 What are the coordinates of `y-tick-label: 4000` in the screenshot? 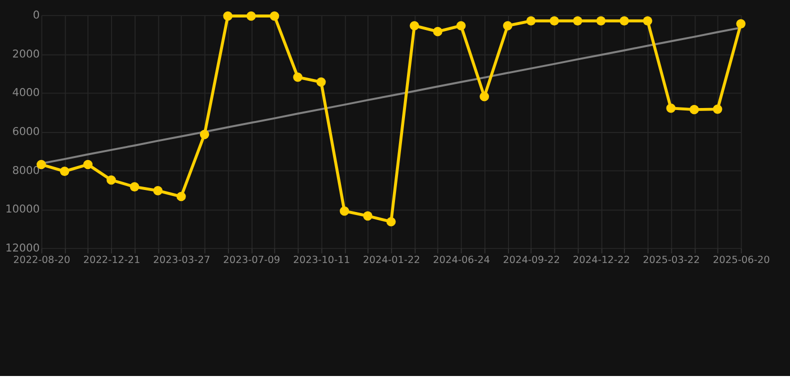 It's located at (26, 93).